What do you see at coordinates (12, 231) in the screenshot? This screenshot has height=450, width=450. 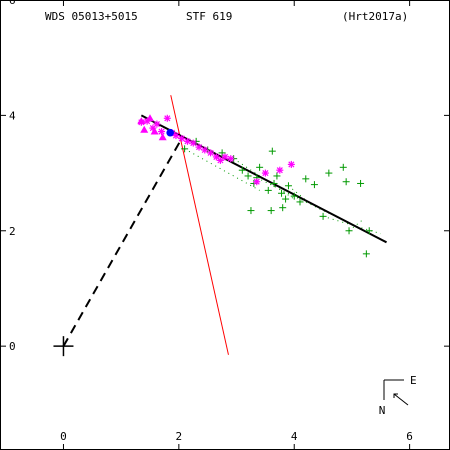 I see `y-tick-label: 2` at bounding box center [12, 231].